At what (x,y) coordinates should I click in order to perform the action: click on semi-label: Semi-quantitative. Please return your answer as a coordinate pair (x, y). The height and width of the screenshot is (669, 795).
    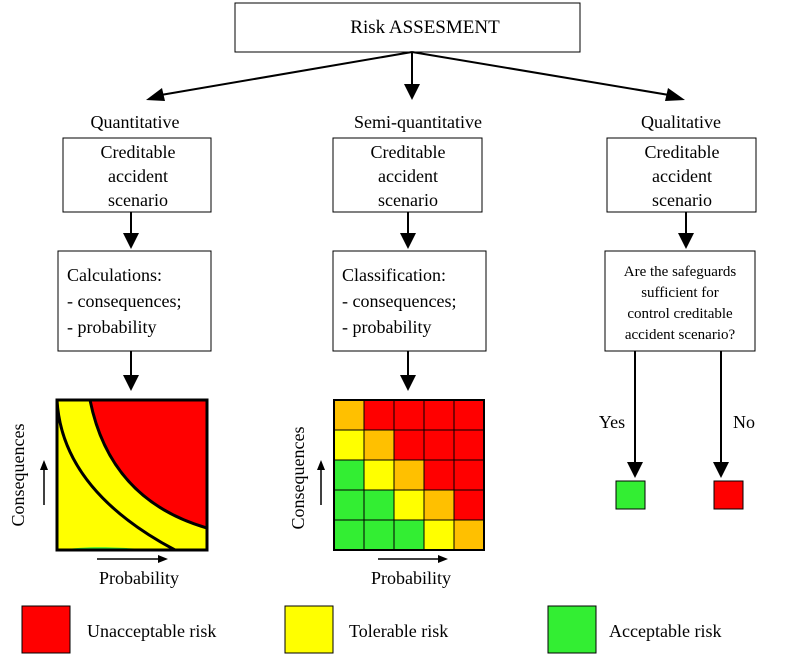
    Looking at the image, I should click on (418, 122).